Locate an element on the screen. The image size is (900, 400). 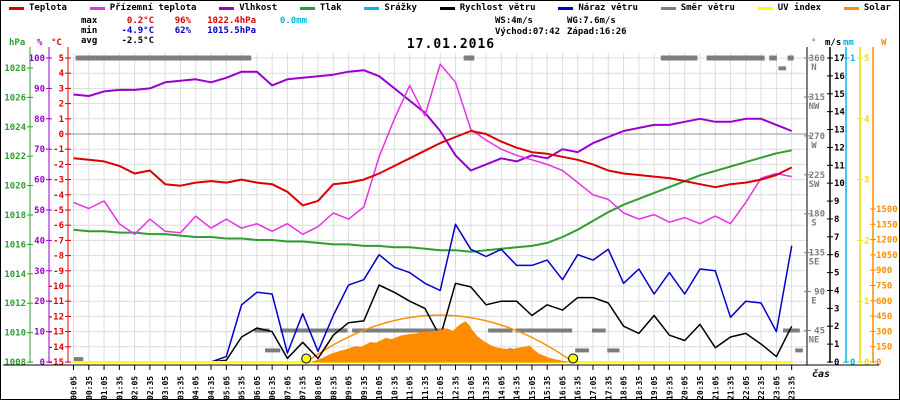
axis-tick-label: S is located at coordinates (813, 224).